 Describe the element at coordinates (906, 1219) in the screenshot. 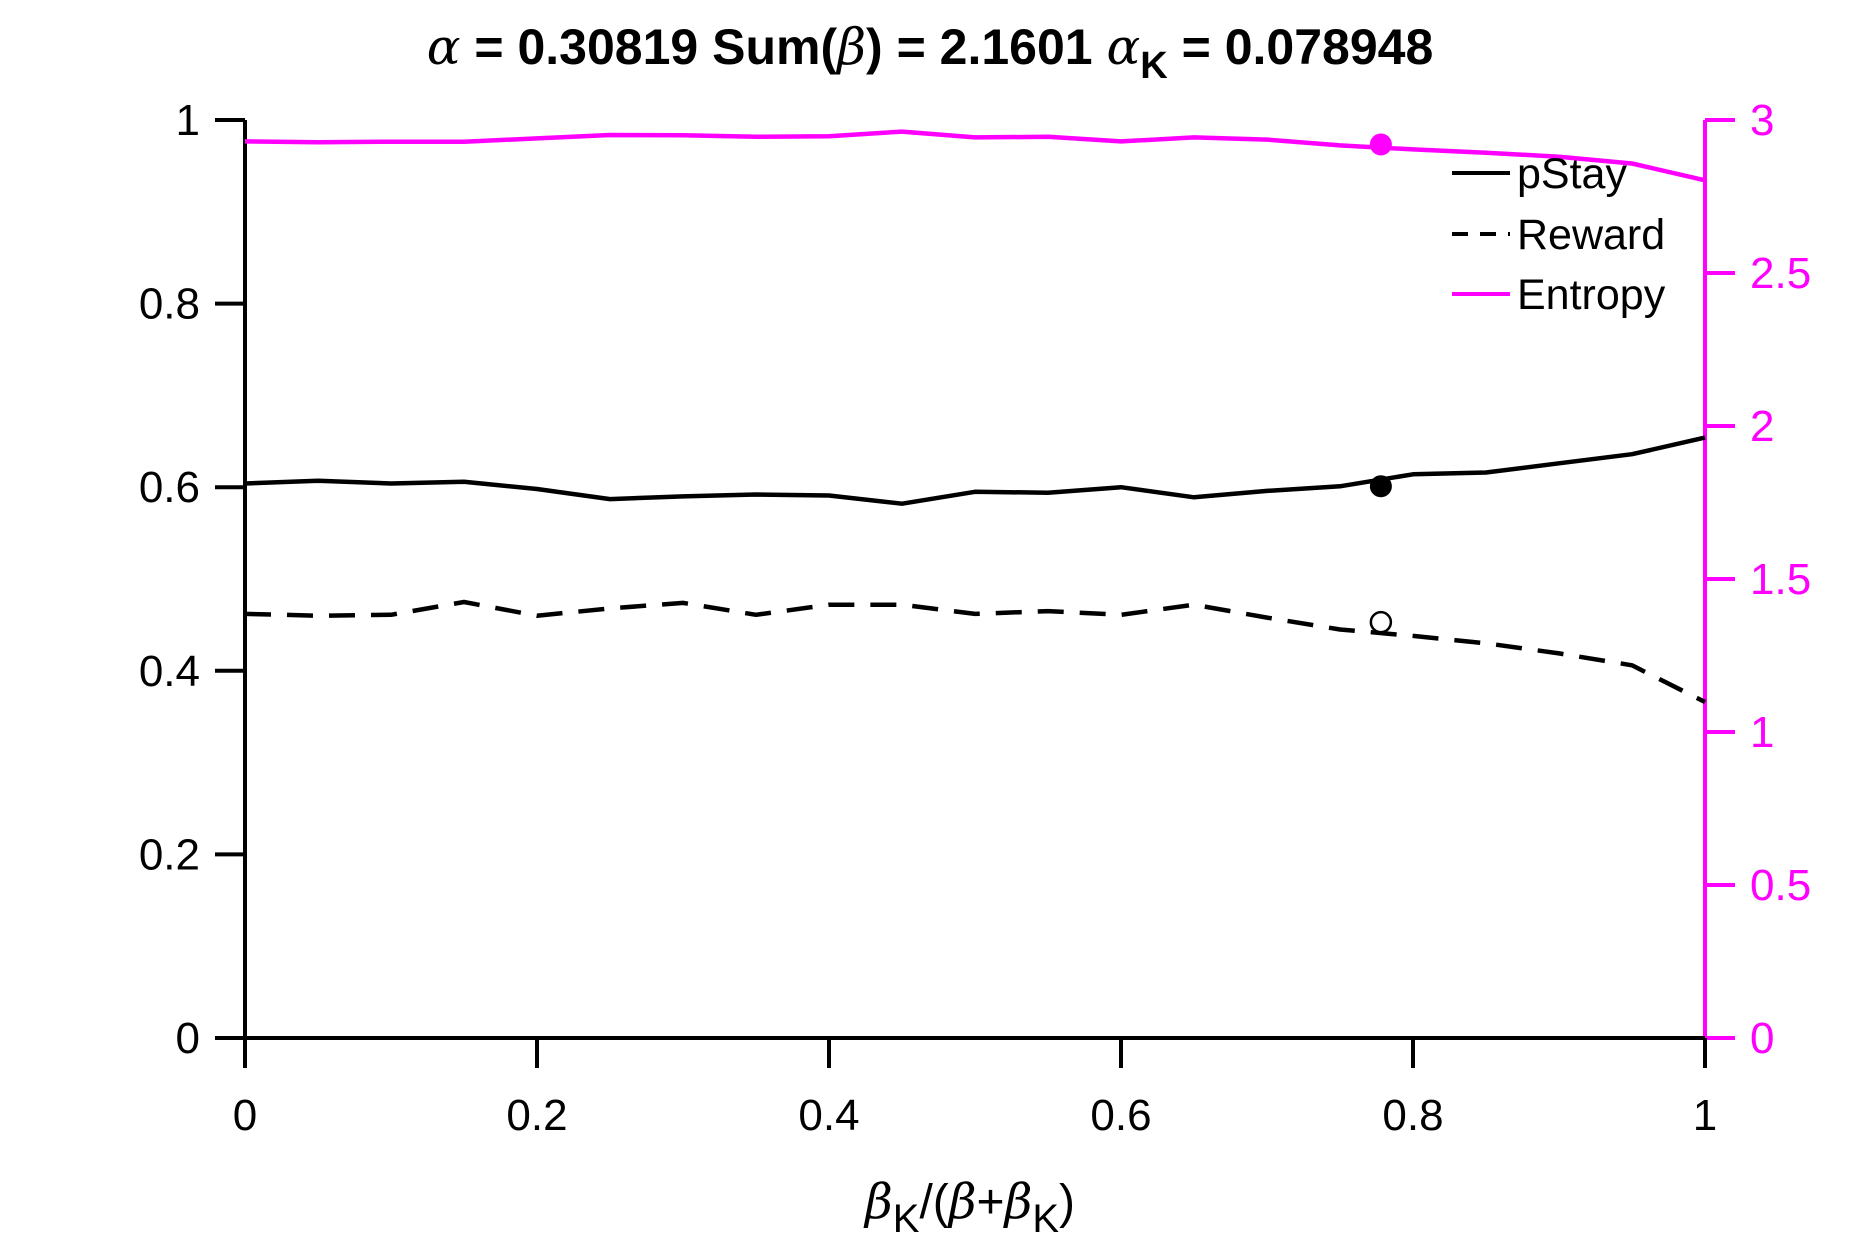

I see `xlabel-sub1: K` at that location.